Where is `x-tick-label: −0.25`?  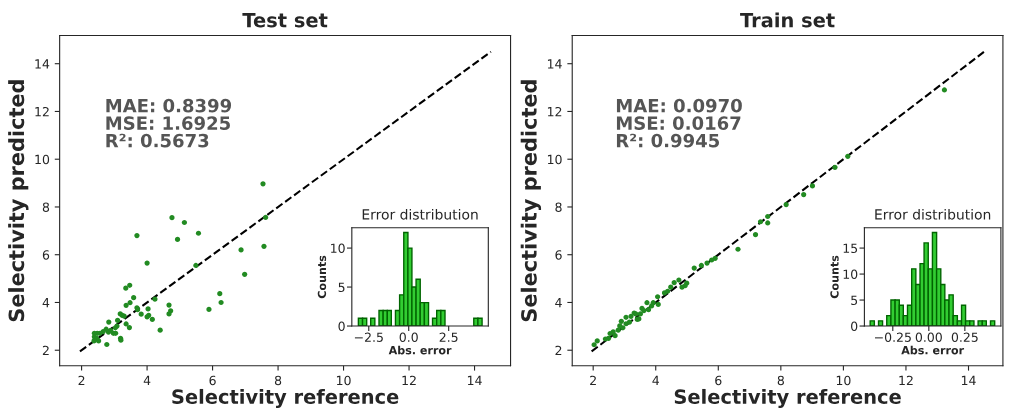
x-tick-label: −0.25 is located at coordinates (892, 337).